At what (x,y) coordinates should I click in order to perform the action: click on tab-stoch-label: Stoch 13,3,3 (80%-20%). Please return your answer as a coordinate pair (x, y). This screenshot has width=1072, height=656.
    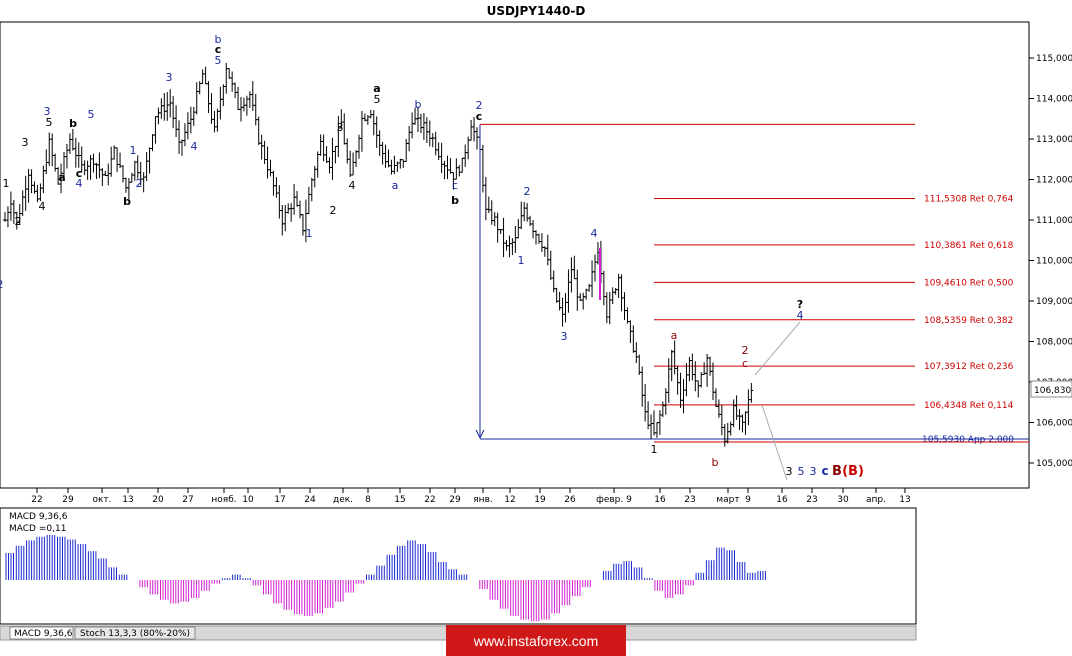
    Looking at the image, I should click on (135, 634).